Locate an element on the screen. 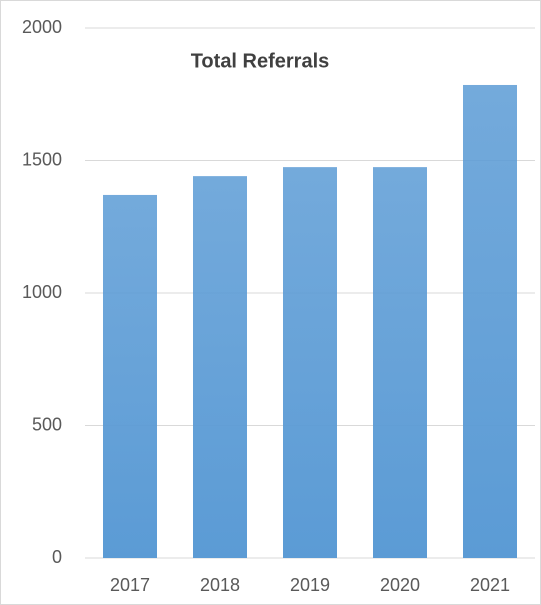 This screenshot has height=605, width=541. y-tick-label: 1500 is located at coordinates (42, 159).